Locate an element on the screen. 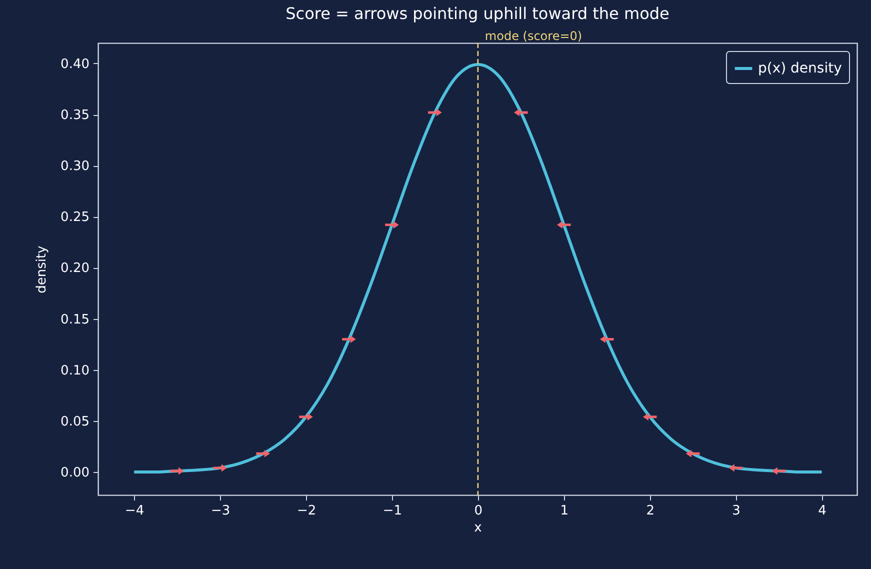 The image size is (871, 569). y-tick-label: 0.35 is located at coordinates (75, 116).